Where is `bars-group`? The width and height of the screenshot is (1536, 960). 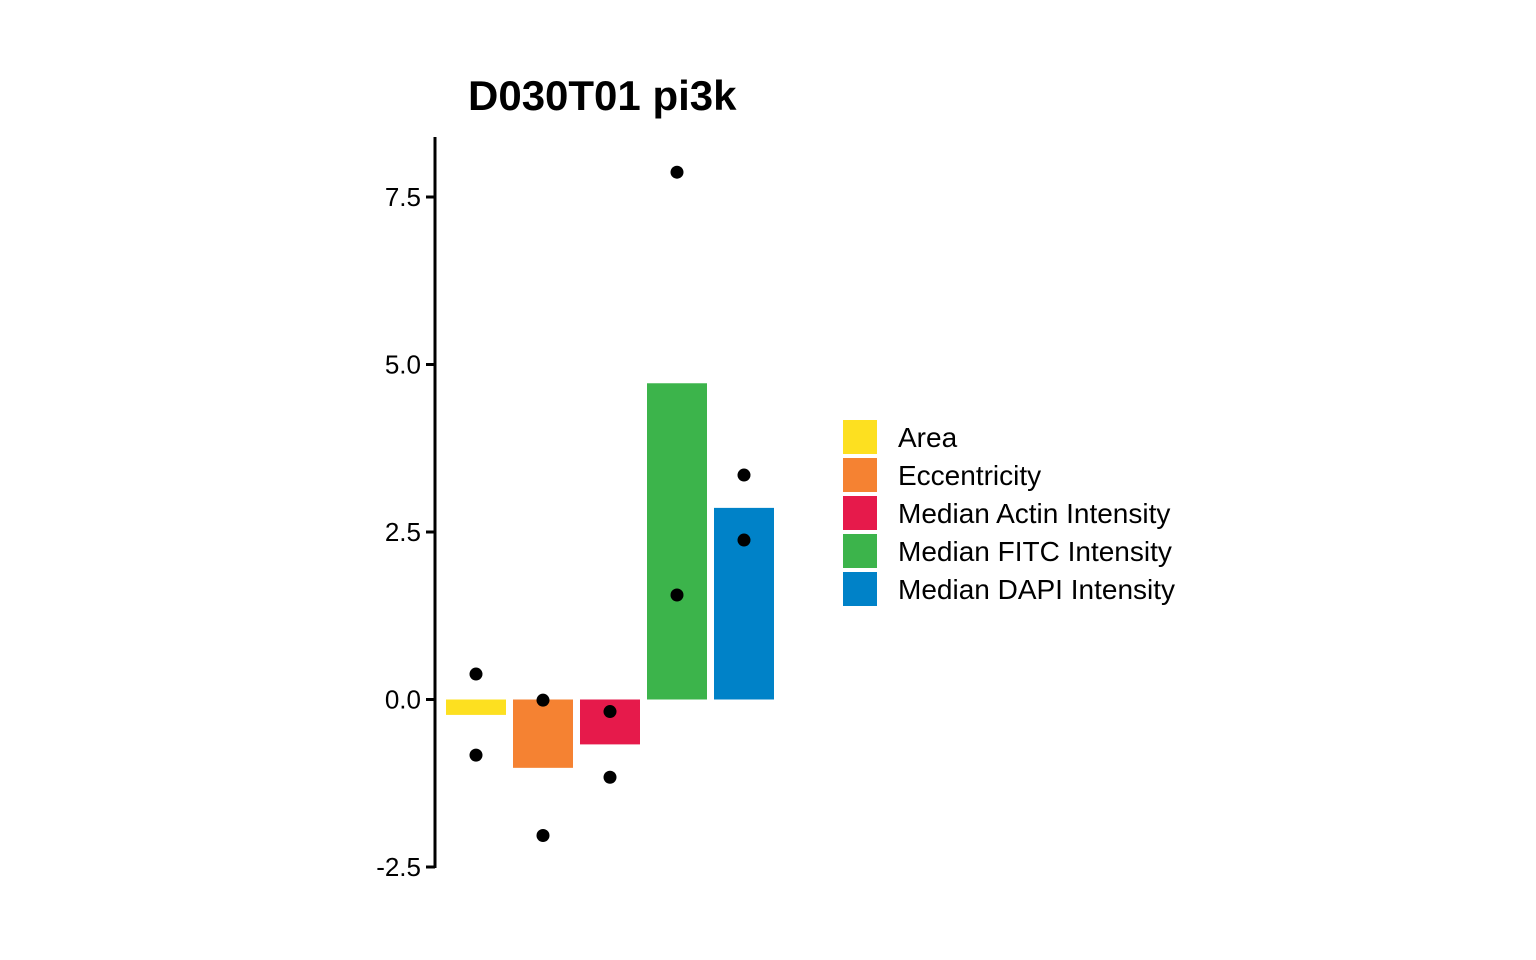 bars-group is located at coordinates (610, 575).